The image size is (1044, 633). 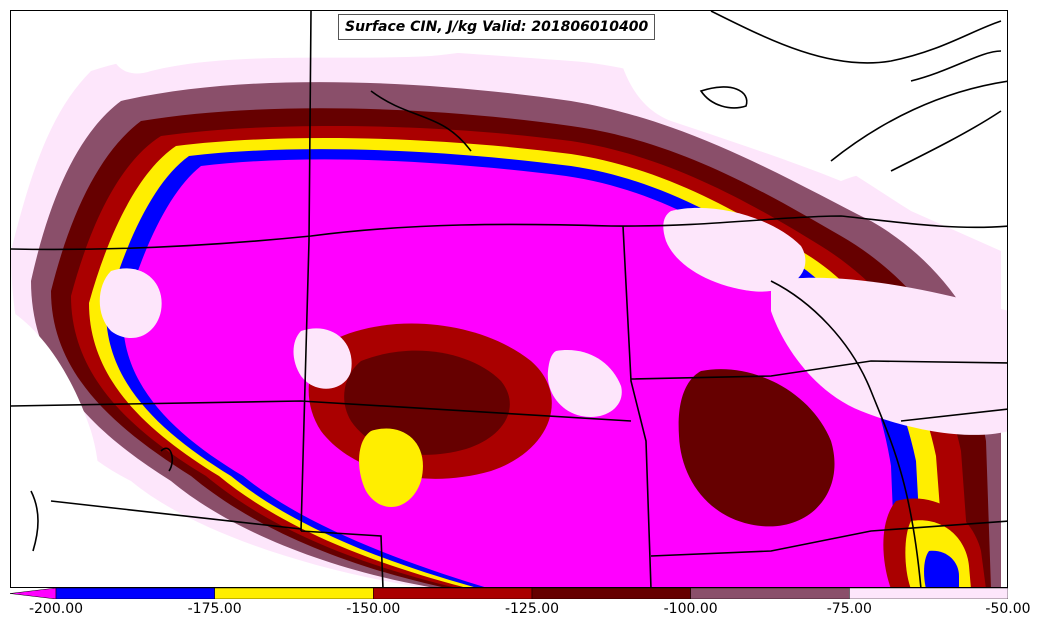 I want to click on colorbar-tick-label: -125.00, so click(x=532, y=609).